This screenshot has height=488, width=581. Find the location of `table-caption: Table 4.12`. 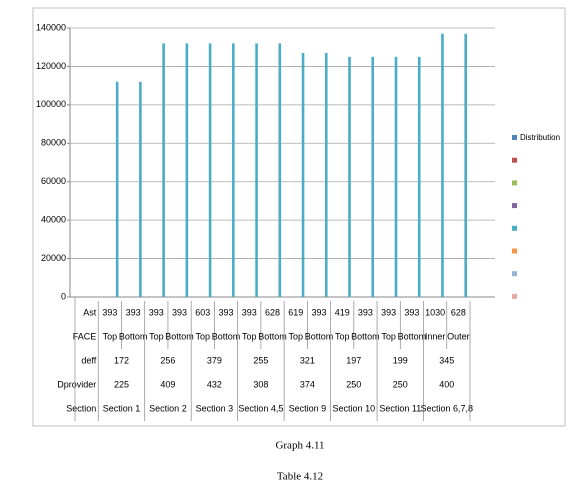

table-caption: Table 4.12 is located at coordinates (300, 477).